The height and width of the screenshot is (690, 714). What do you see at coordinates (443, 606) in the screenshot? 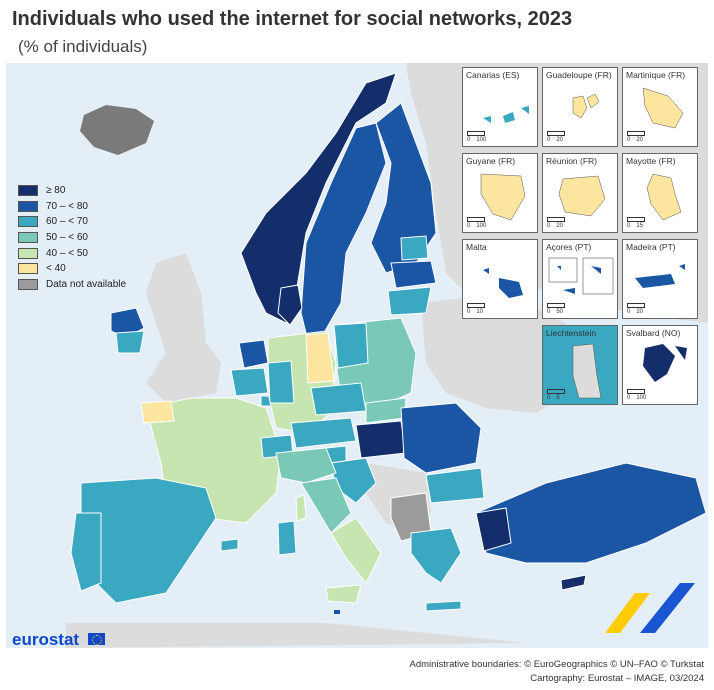
I see `region-crete` at bounding box center [443, 606].